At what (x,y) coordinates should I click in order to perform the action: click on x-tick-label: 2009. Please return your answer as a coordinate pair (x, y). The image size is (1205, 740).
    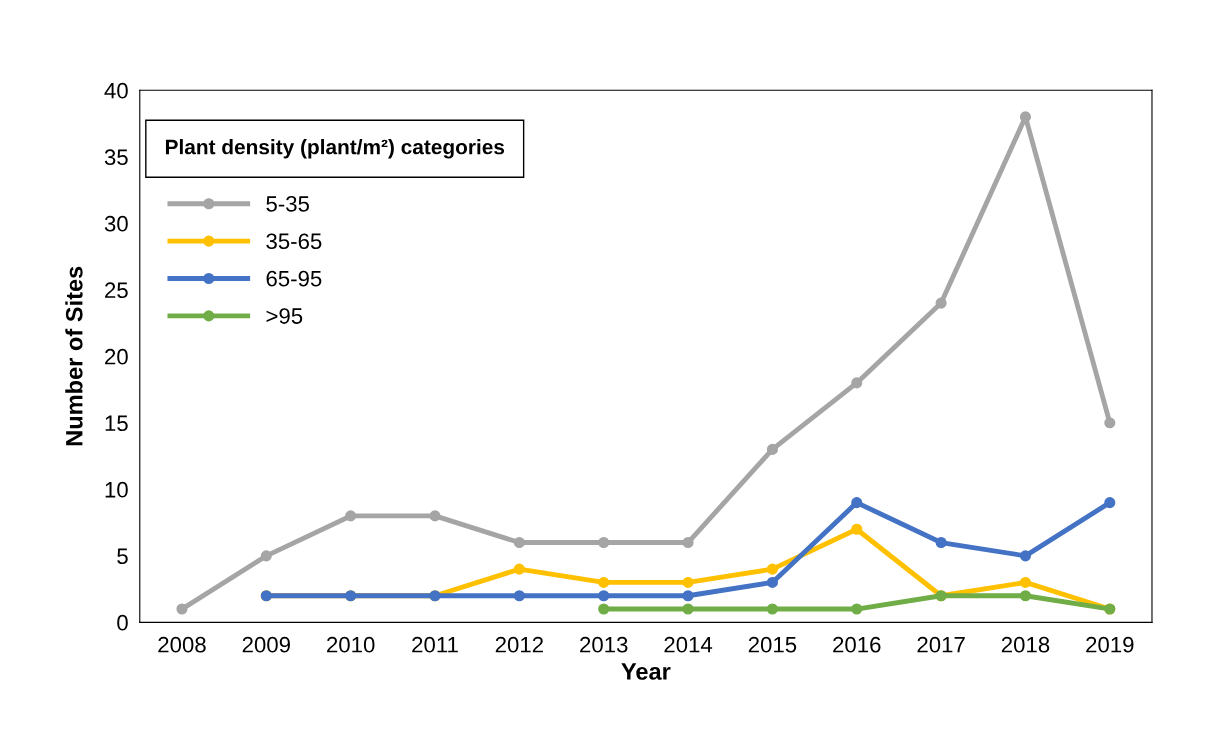
    Looking at the image, I should click on (266, 644).